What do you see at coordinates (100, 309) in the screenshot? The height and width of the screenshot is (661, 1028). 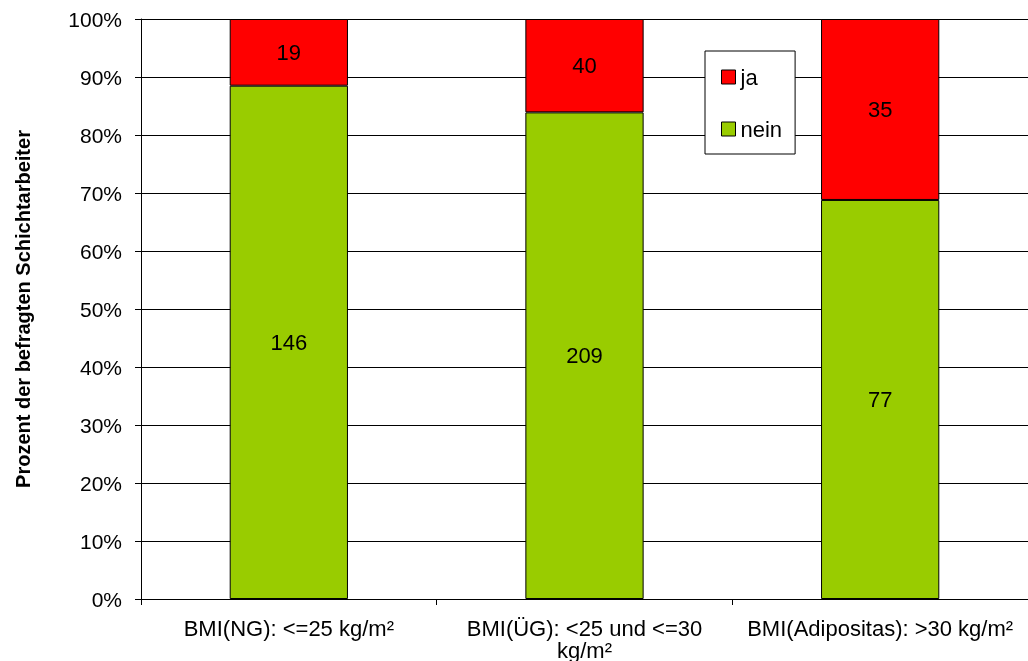 I see `y-tick-label: 50%` at bounding box center [100, 309].